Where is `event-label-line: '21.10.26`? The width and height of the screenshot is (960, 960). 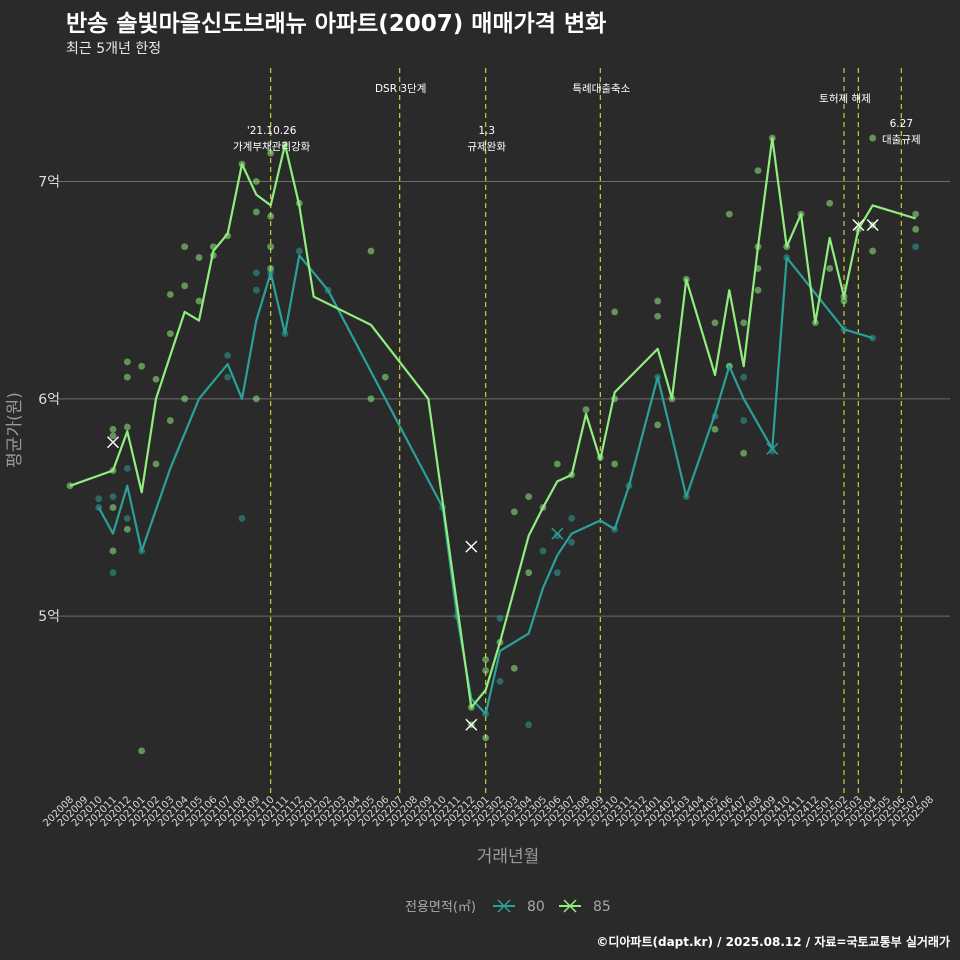 event-label-line: '21.10.26 is located at coordinates (272, 131).